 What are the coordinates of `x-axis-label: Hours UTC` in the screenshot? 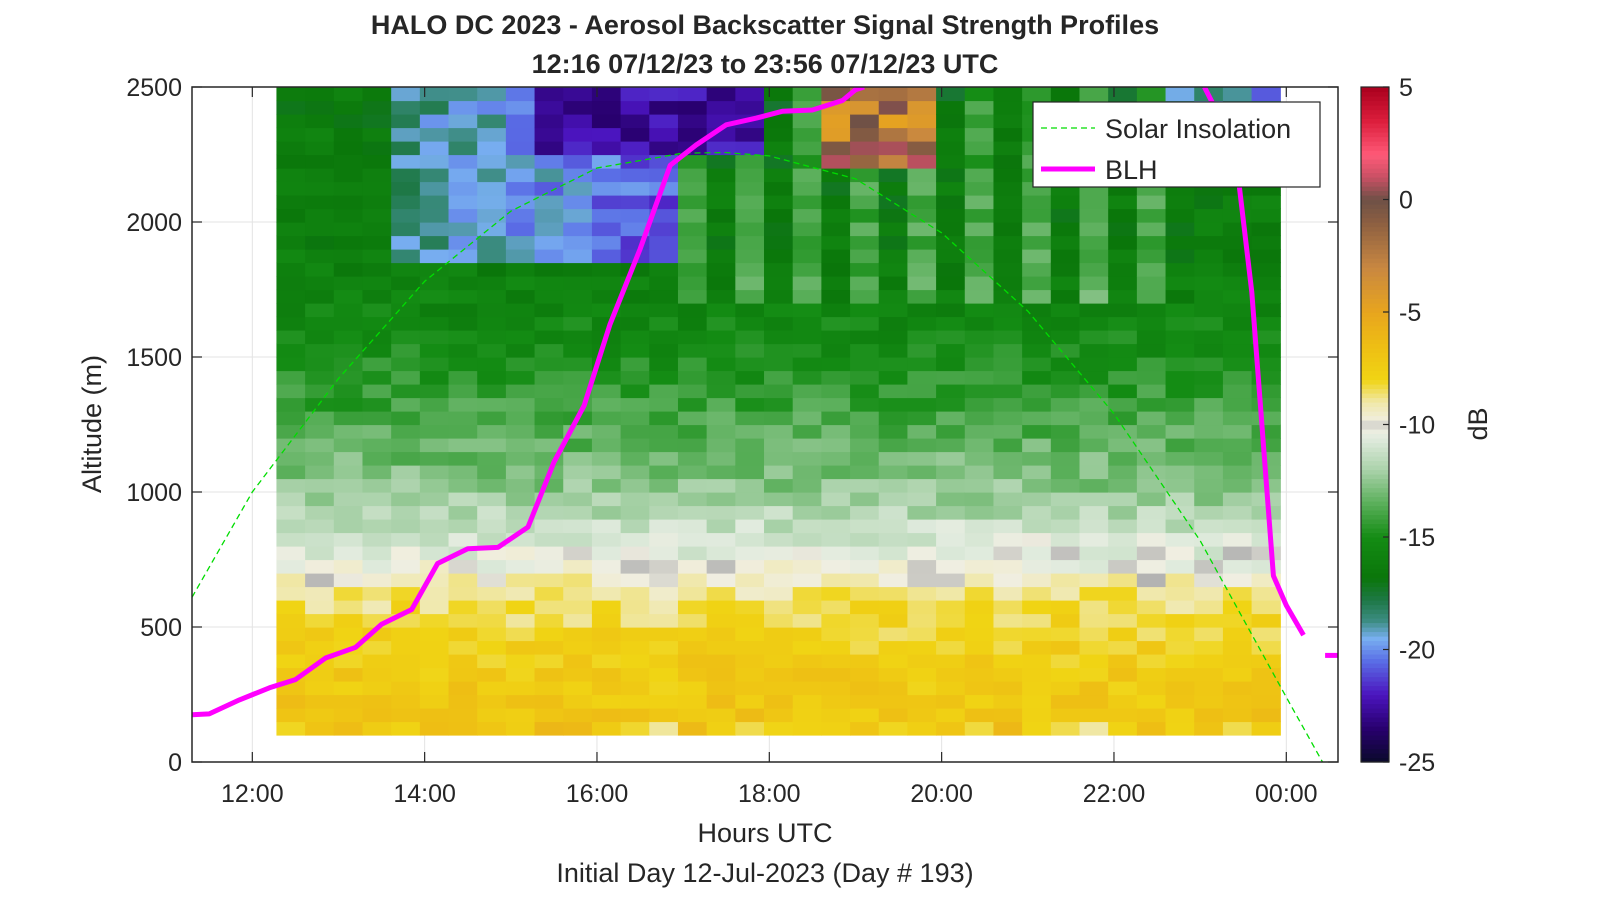 It's located at (764, 833).